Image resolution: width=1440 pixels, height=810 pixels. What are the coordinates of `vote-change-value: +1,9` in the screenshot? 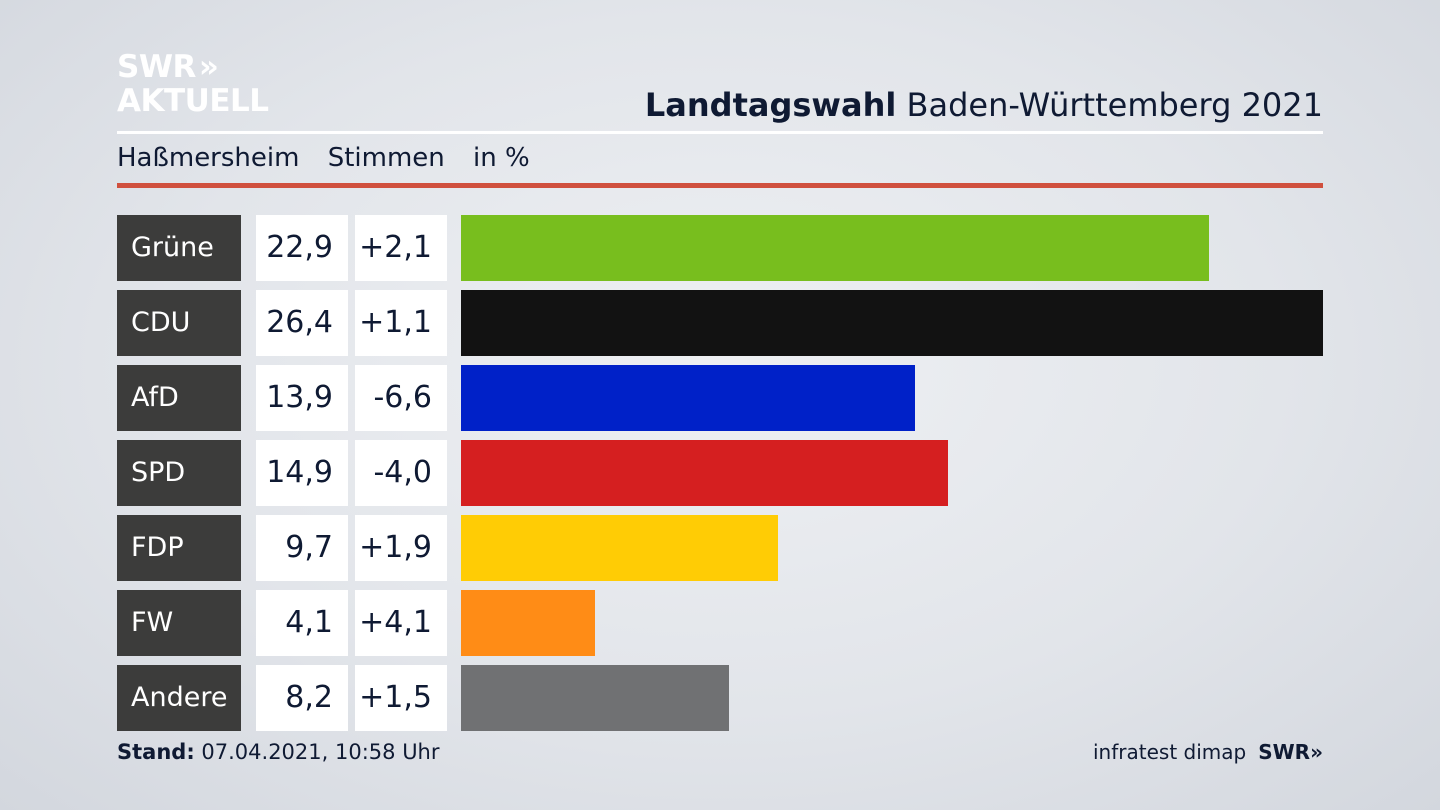 It's located at (401, 548).